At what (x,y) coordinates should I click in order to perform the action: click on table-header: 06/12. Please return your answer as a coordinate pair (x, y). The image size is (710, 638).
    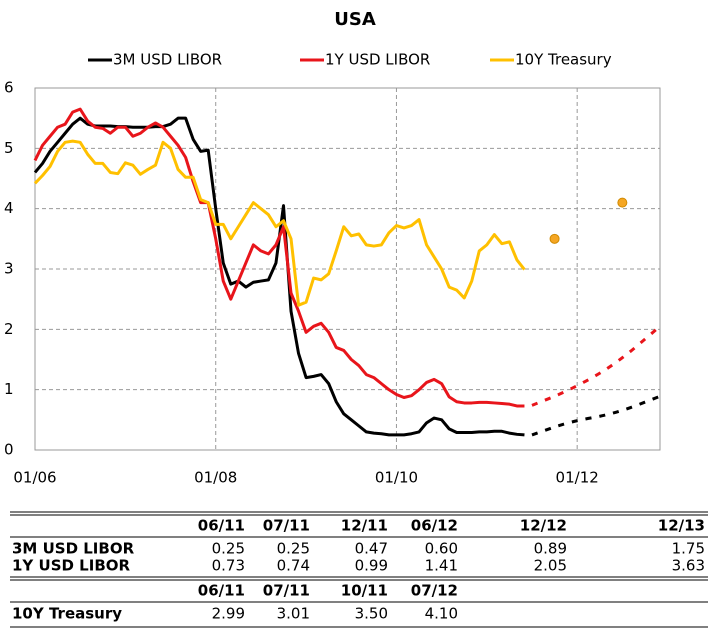
    Looking at the image, I should click on (434, 526).